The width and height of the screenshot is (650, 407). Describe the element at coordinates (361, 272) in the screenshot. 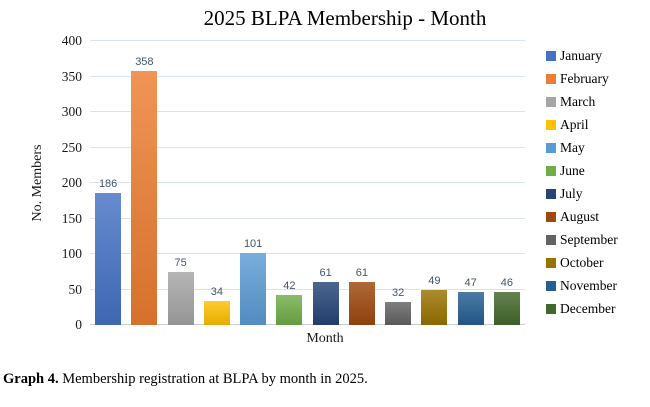

I see `data-label-august: 61` at that location.